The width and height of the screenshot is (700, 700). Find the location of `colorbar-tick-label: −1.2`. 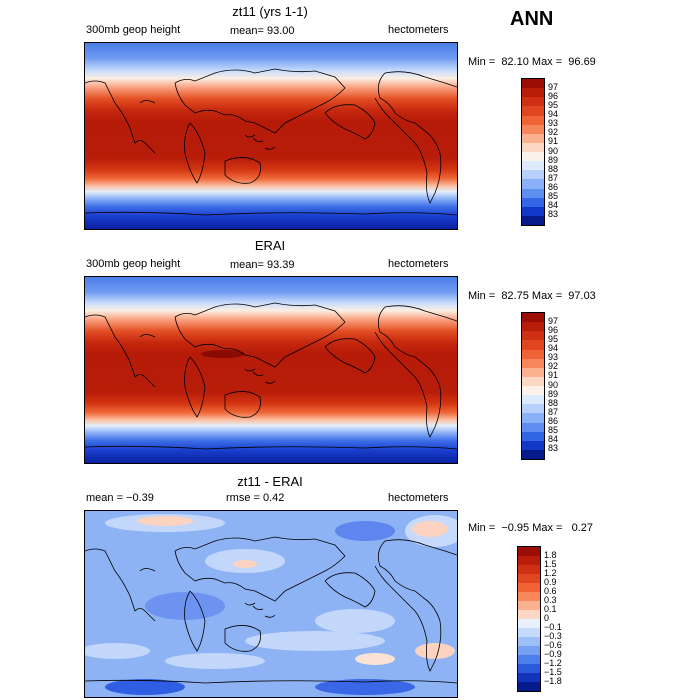

colorbar-tick-label: −1.2 is located at coordinates (553, 662).